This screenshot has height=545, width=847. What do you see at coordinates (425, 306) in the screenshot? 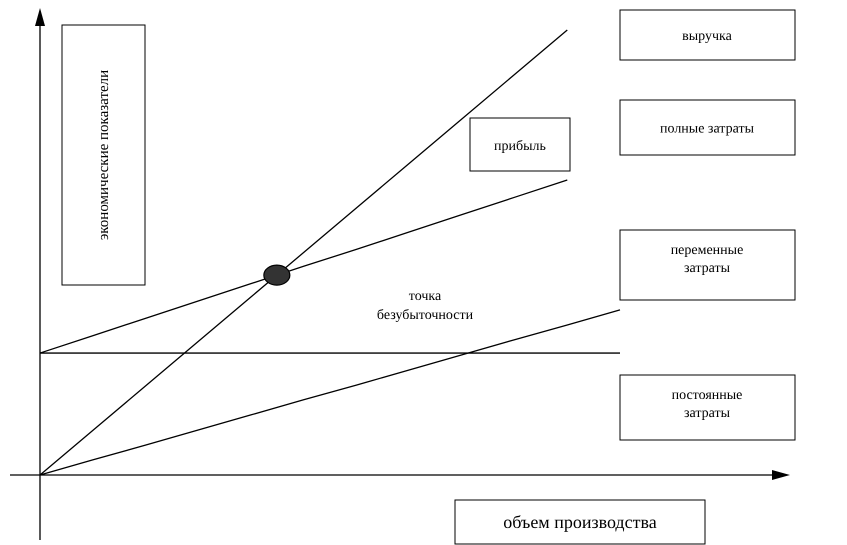
I see `annotation: точка безубыточности` at bounding box center [425, 306].